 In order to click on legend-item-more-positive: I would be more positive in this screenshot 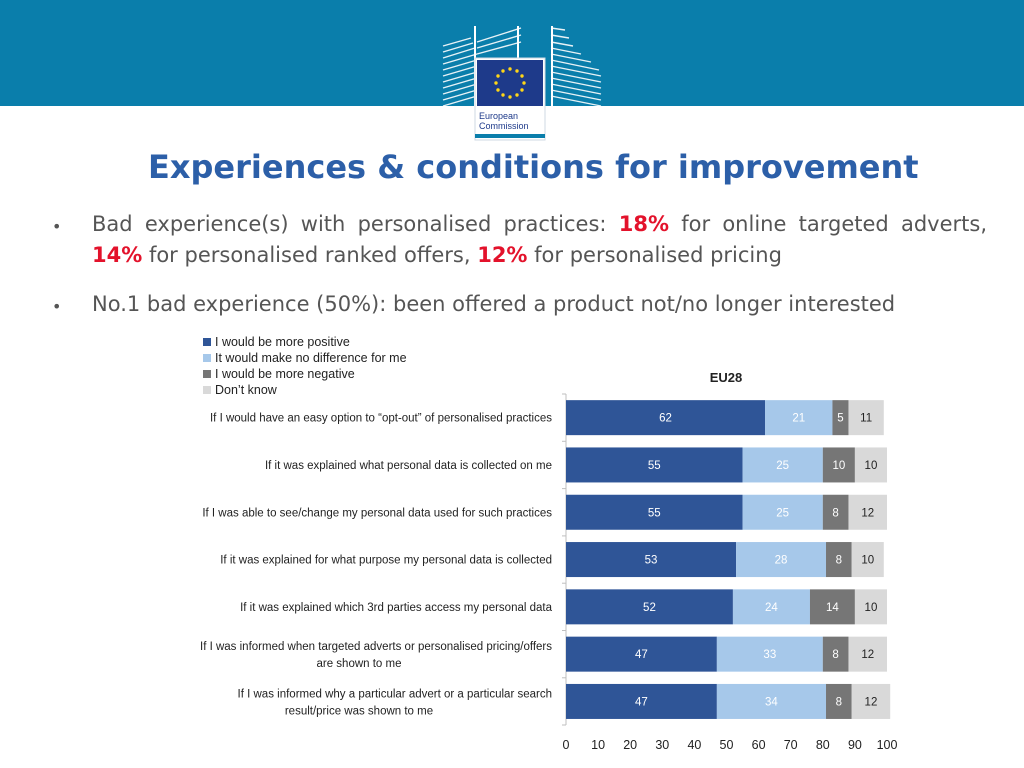, I will do `click(305, 342)`.